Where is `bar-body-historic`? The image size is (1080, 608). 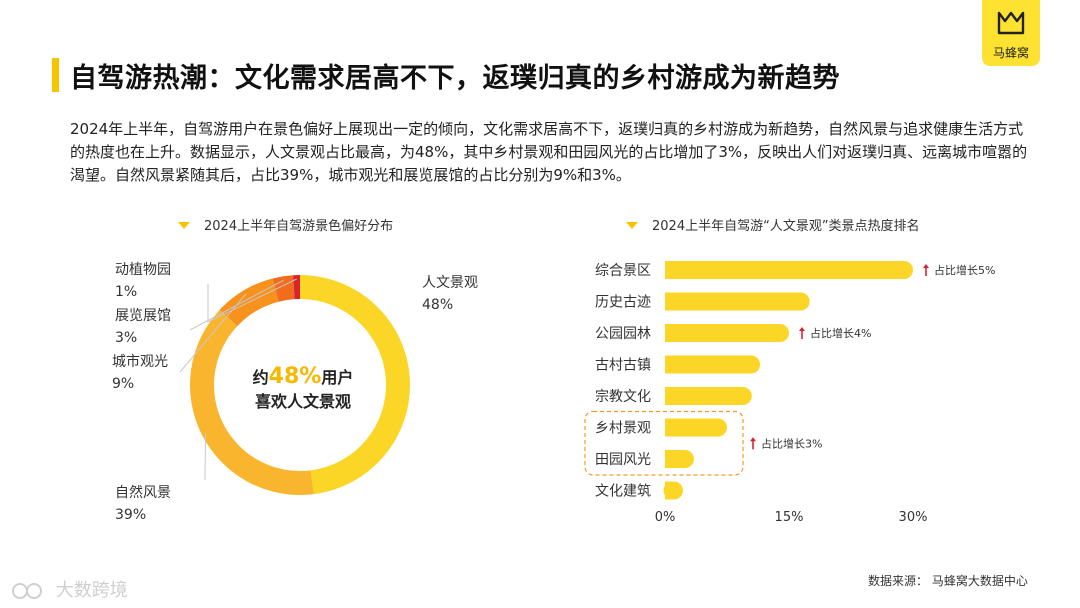
bar-body-historic is located at coordinates (733, 301).